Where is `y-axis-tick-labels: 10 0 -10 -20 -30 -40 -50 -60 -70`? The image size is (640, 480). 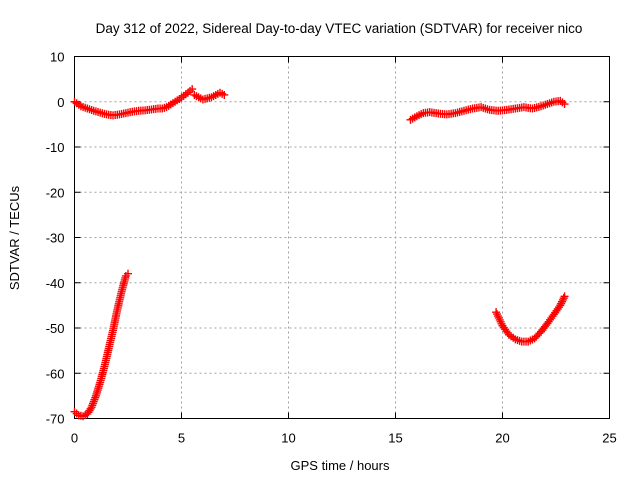
y-axis-tick-labels: 10 0 -10 -20 -30 -40 -50 -60 -70 is located at coordinates (55, 238).